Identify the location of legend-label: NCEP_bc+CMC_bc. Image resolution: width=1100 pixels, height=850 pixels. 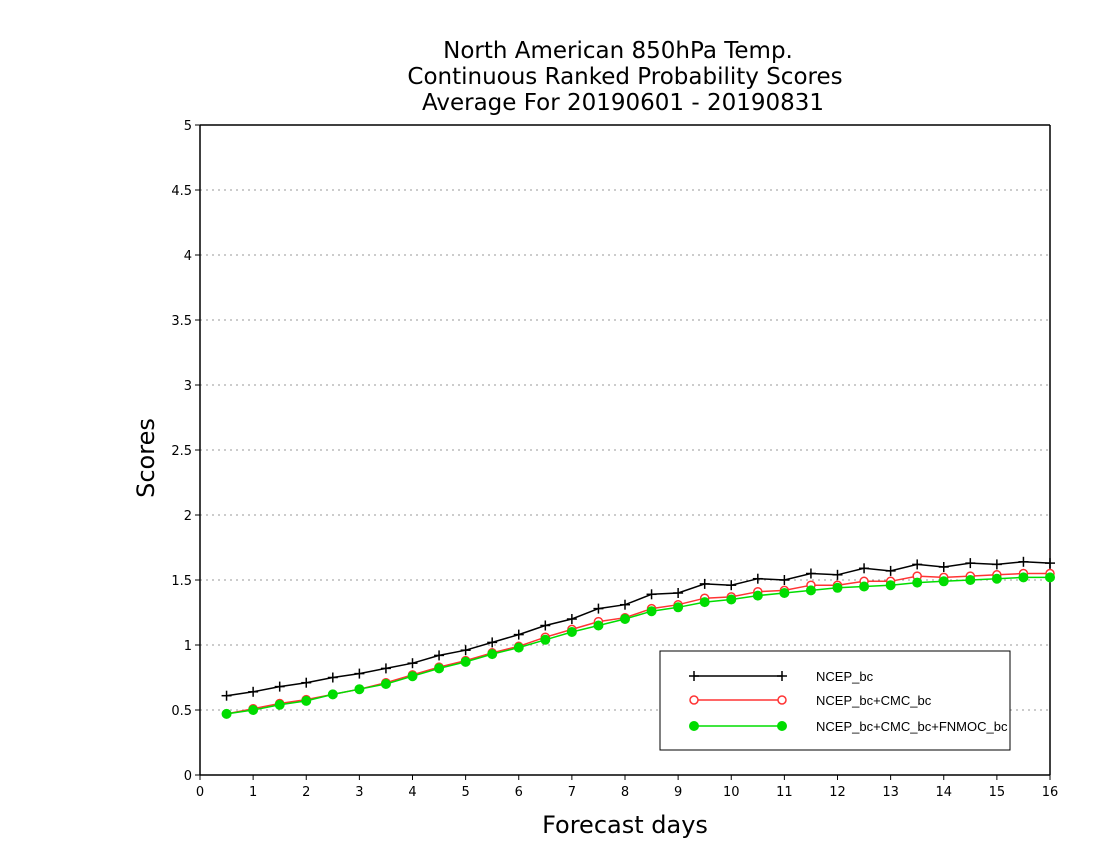
(874, 700).